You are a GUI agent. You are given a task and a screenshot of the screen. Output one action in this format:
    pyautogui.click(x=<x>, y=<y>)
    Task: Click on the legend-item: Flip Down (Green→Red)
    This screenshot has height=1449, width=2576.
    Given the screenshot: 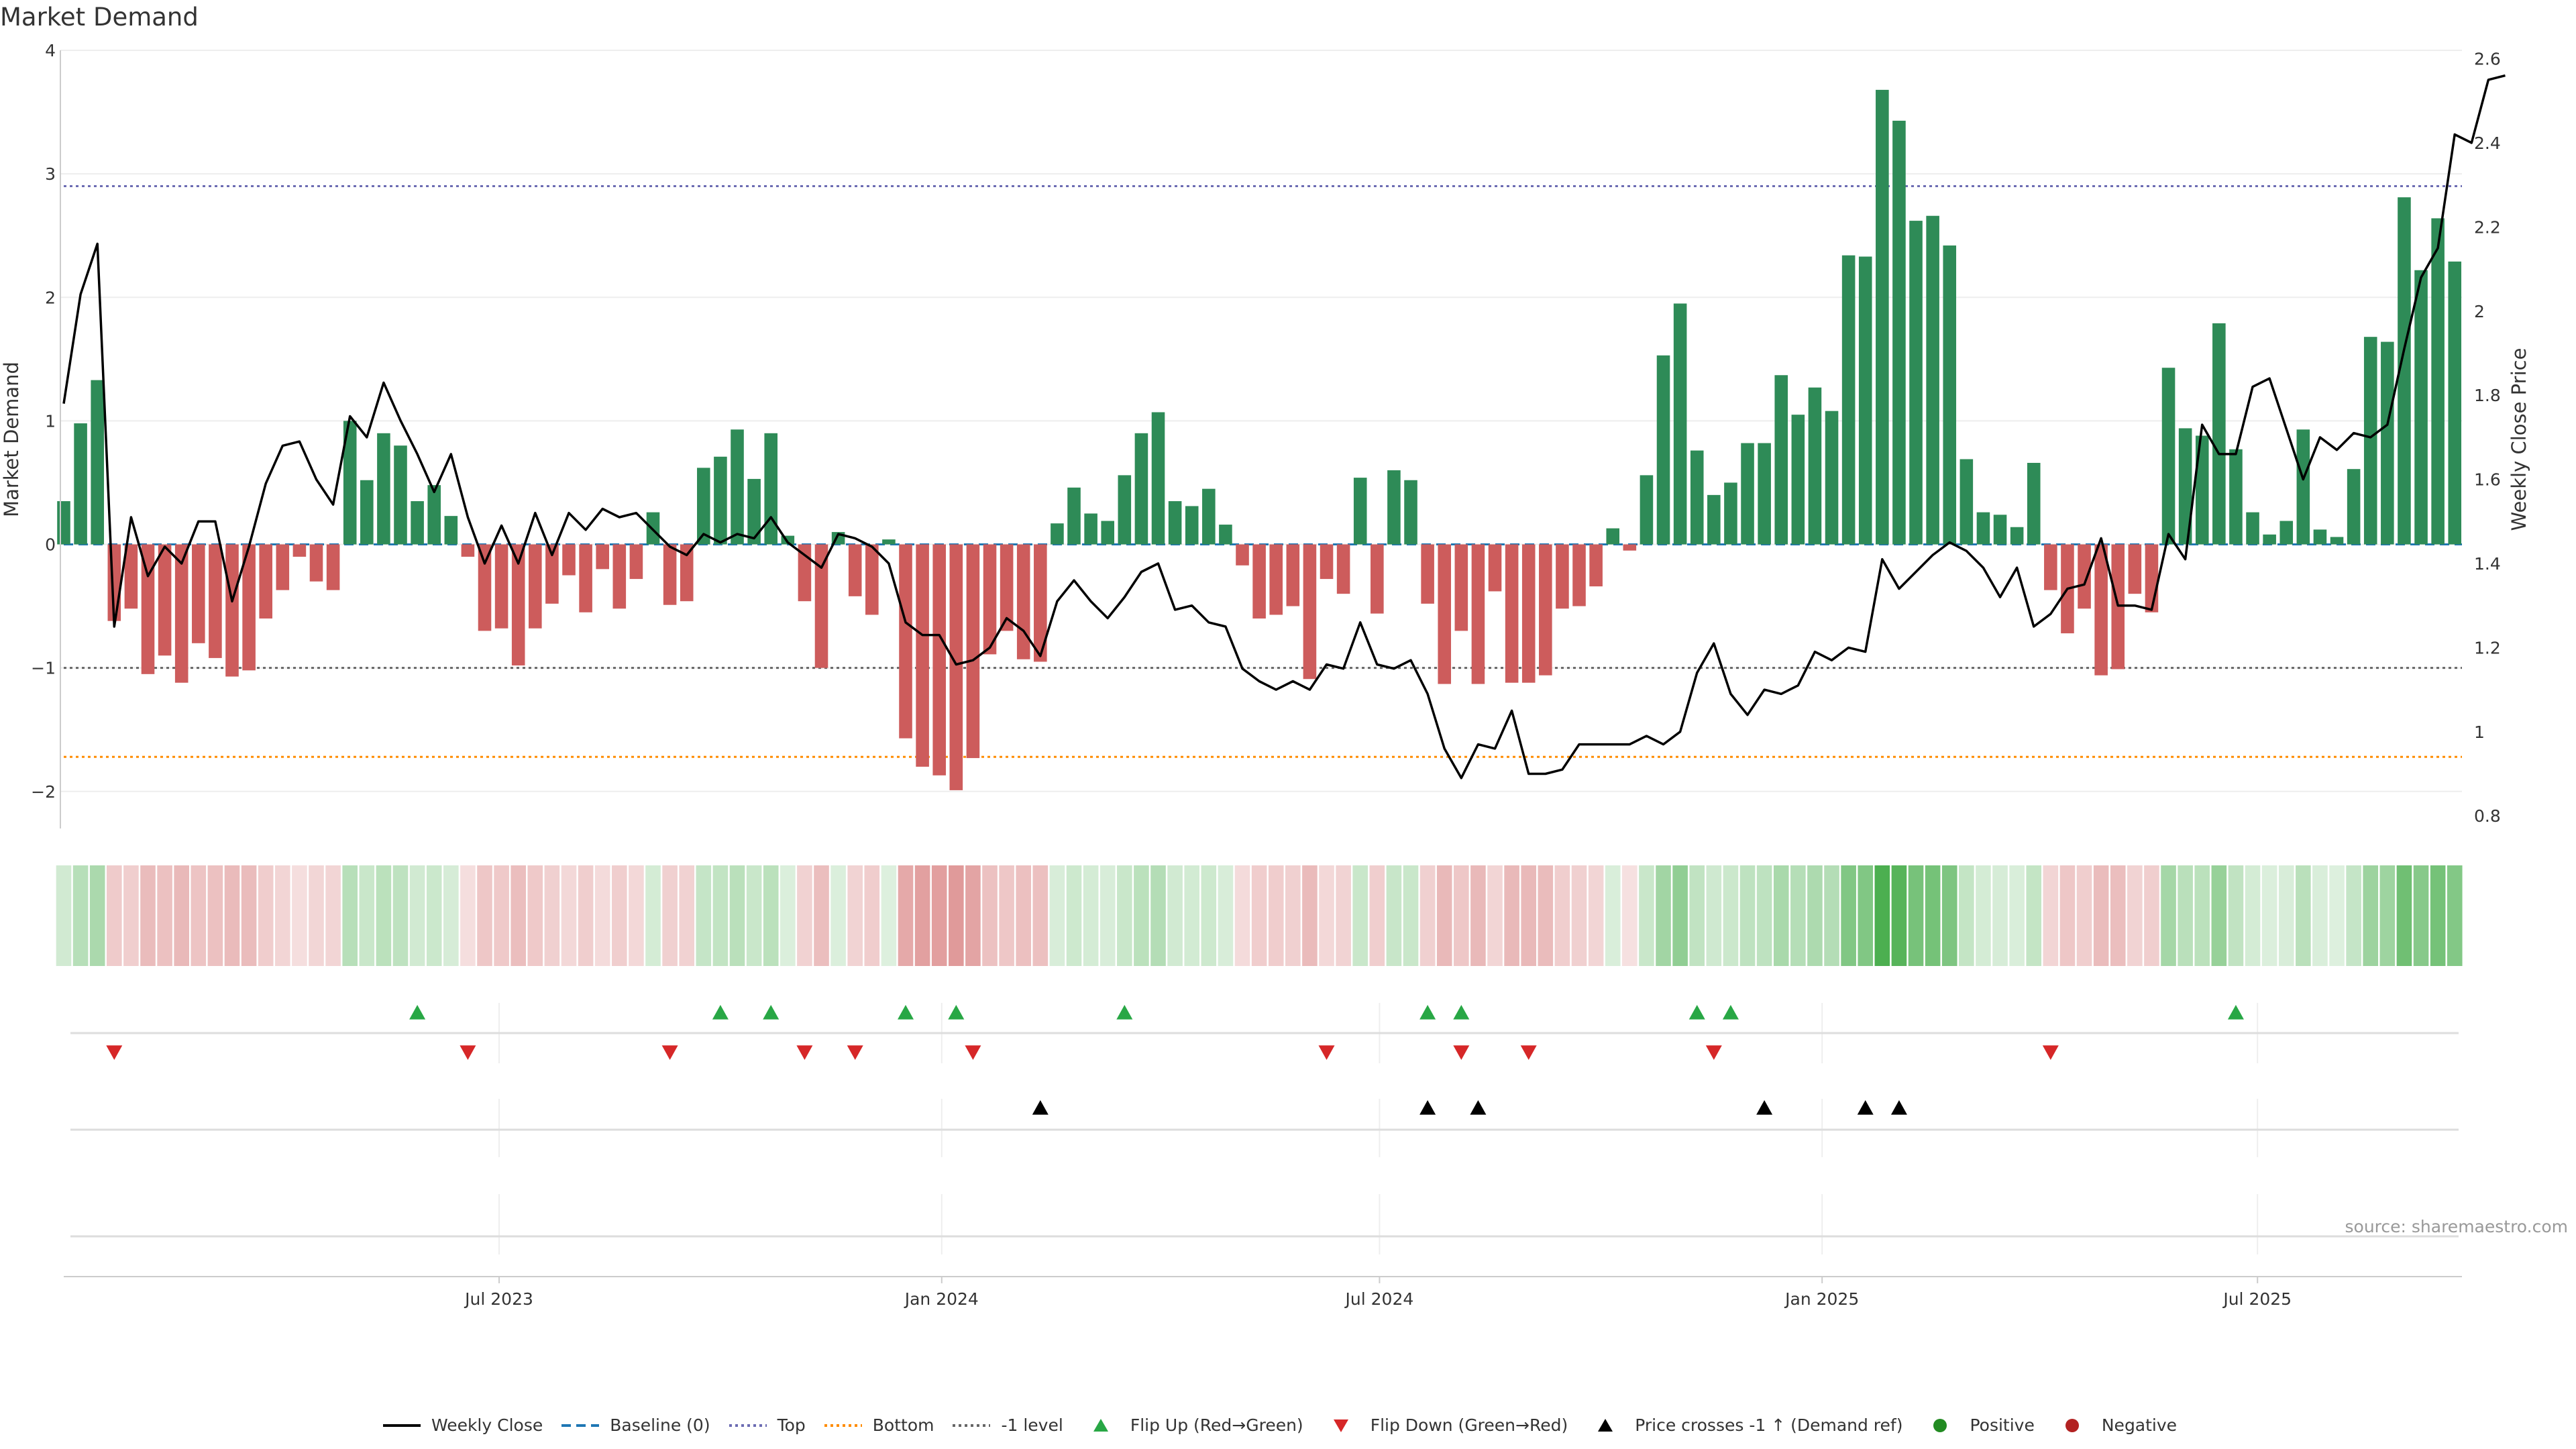 What is the action you would take?
    pyautogui.click(x=1444, y=1425)
    